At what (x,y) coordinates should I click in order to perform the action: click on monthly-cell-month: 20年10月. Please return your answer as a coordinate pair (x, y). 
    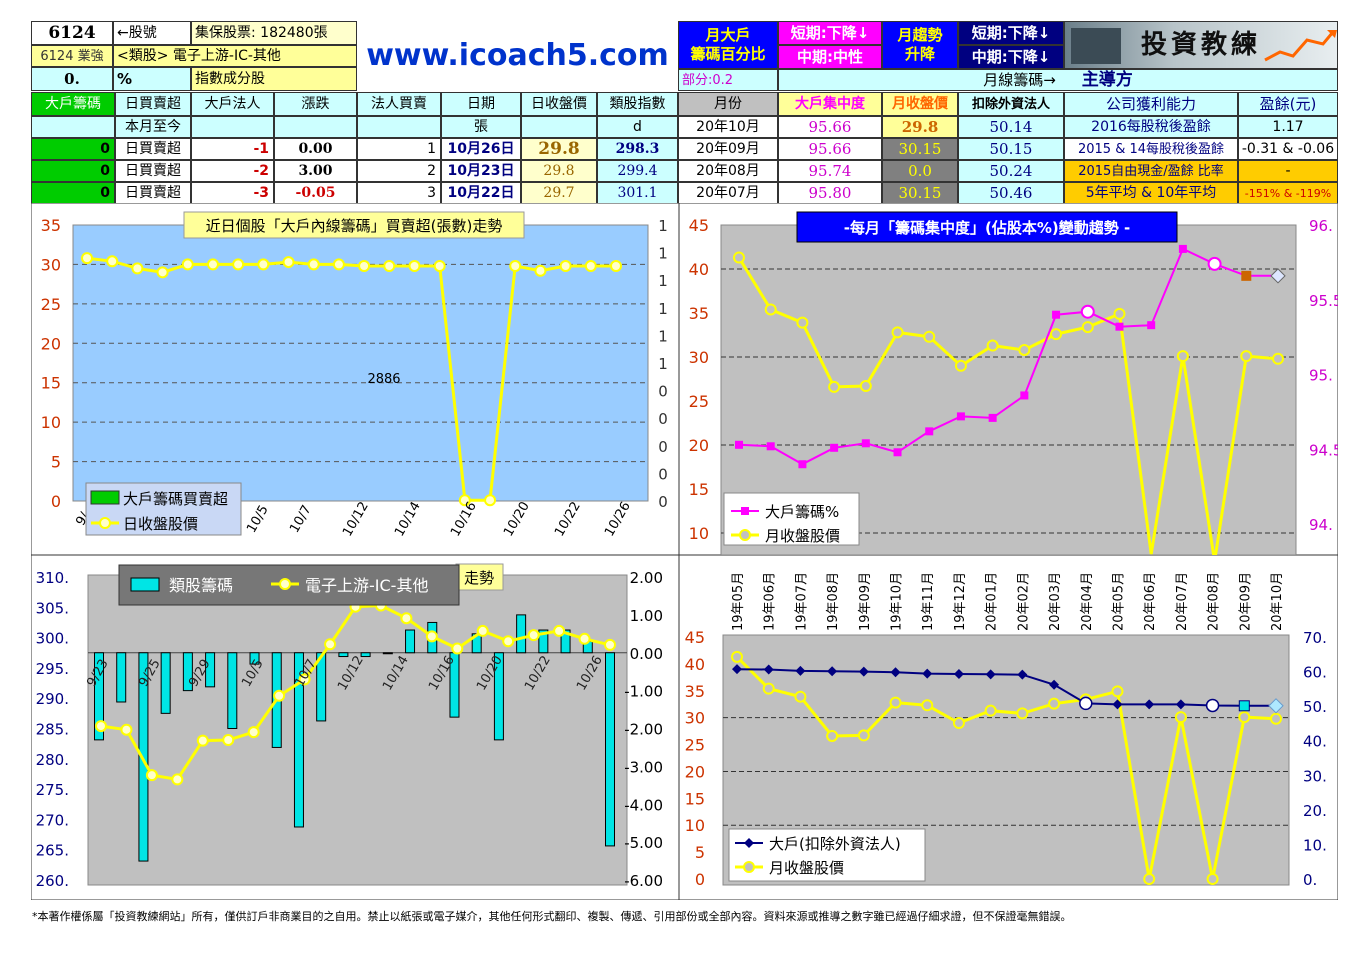
    Looking at the image, I should click on (728, 127).